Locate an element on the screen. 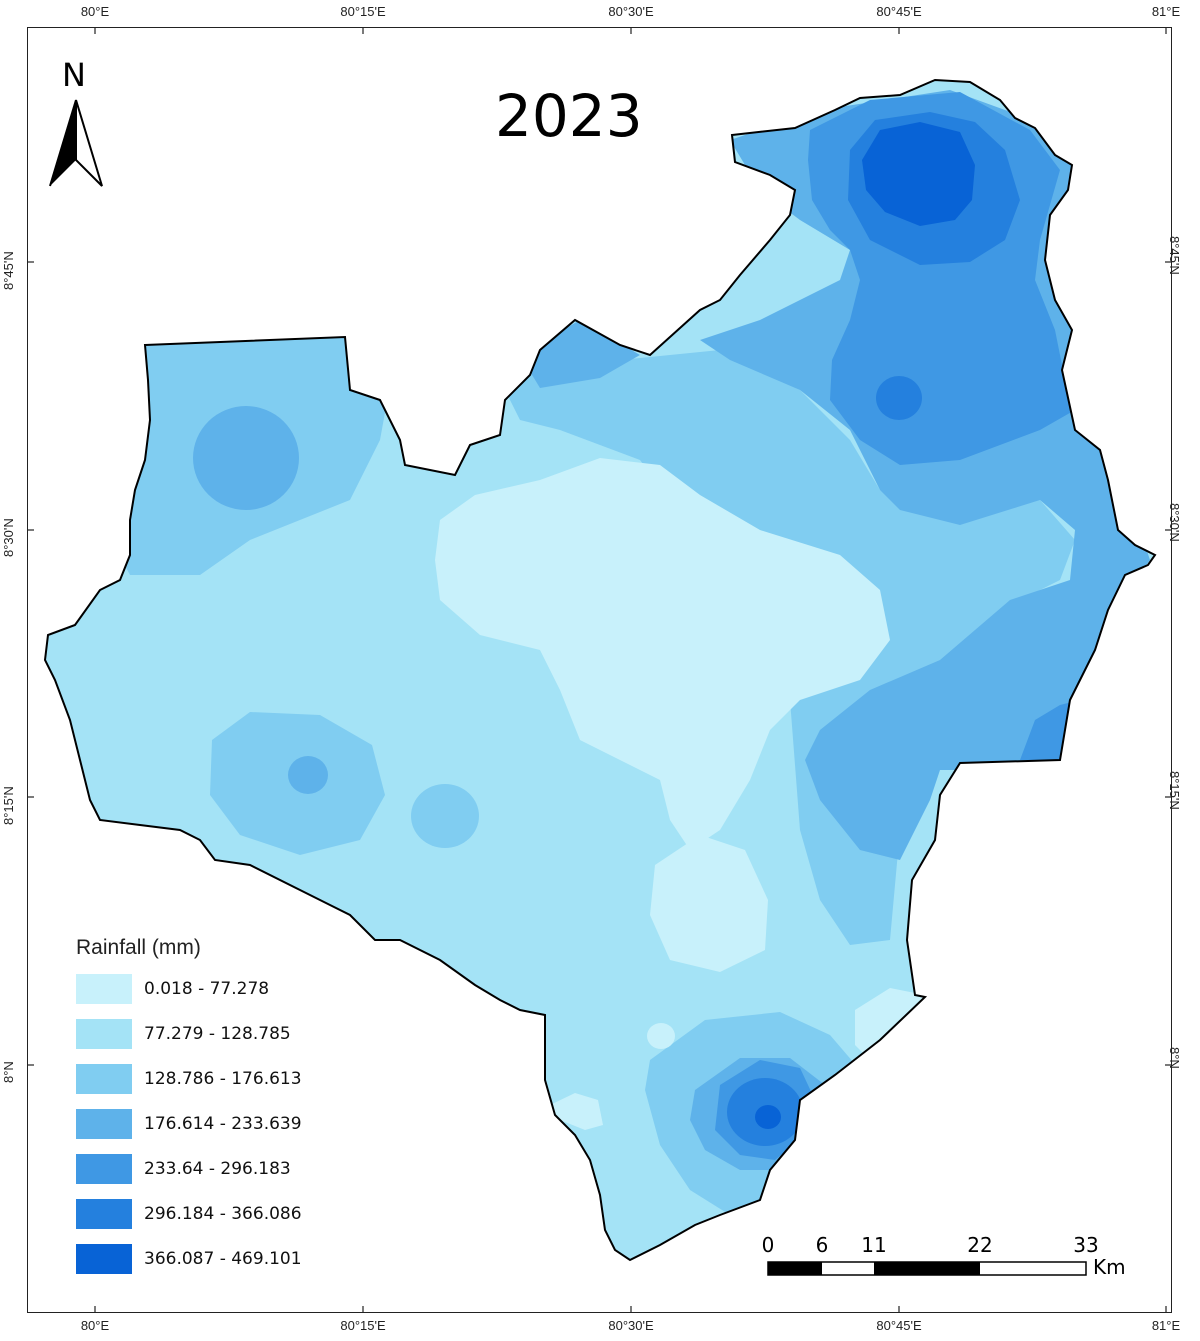 The height and width of the screenshot is (1341, 1200). legend-item: 233.64 - 296.183 is located at coordinates (189, 1169).